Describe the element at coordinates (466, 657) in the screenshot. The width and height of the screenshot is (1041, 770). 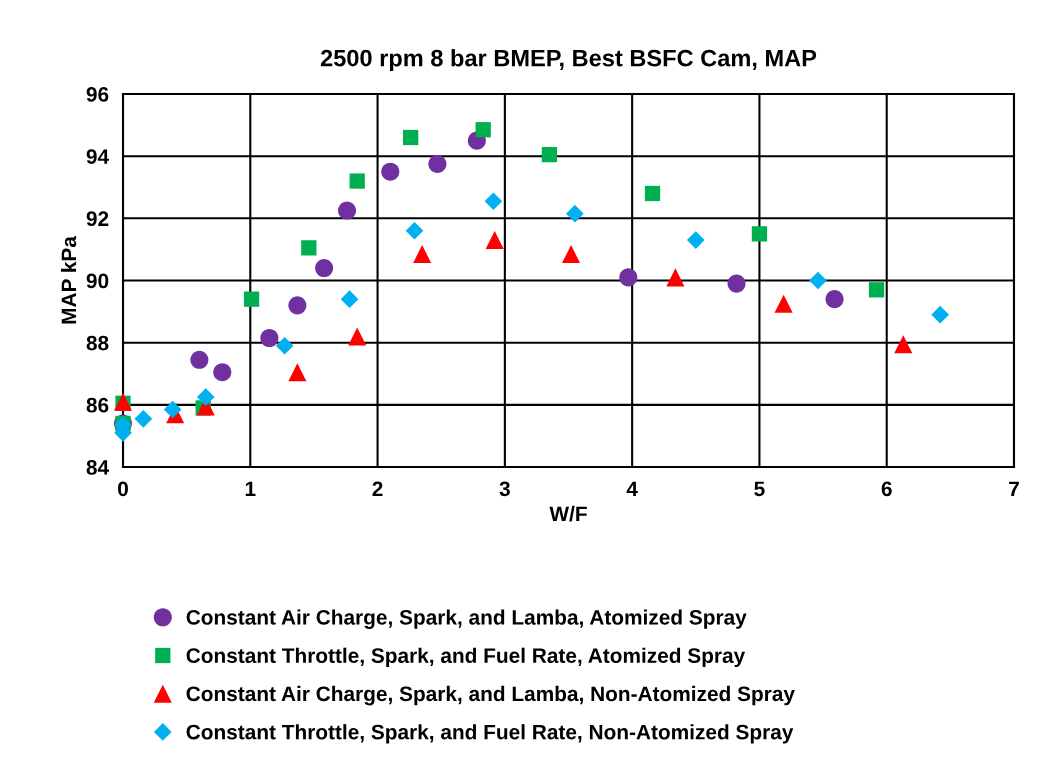
I see `legend-label: Constant Throttle, Spark, and Fuel Rate, Atomized Spray` at that location.